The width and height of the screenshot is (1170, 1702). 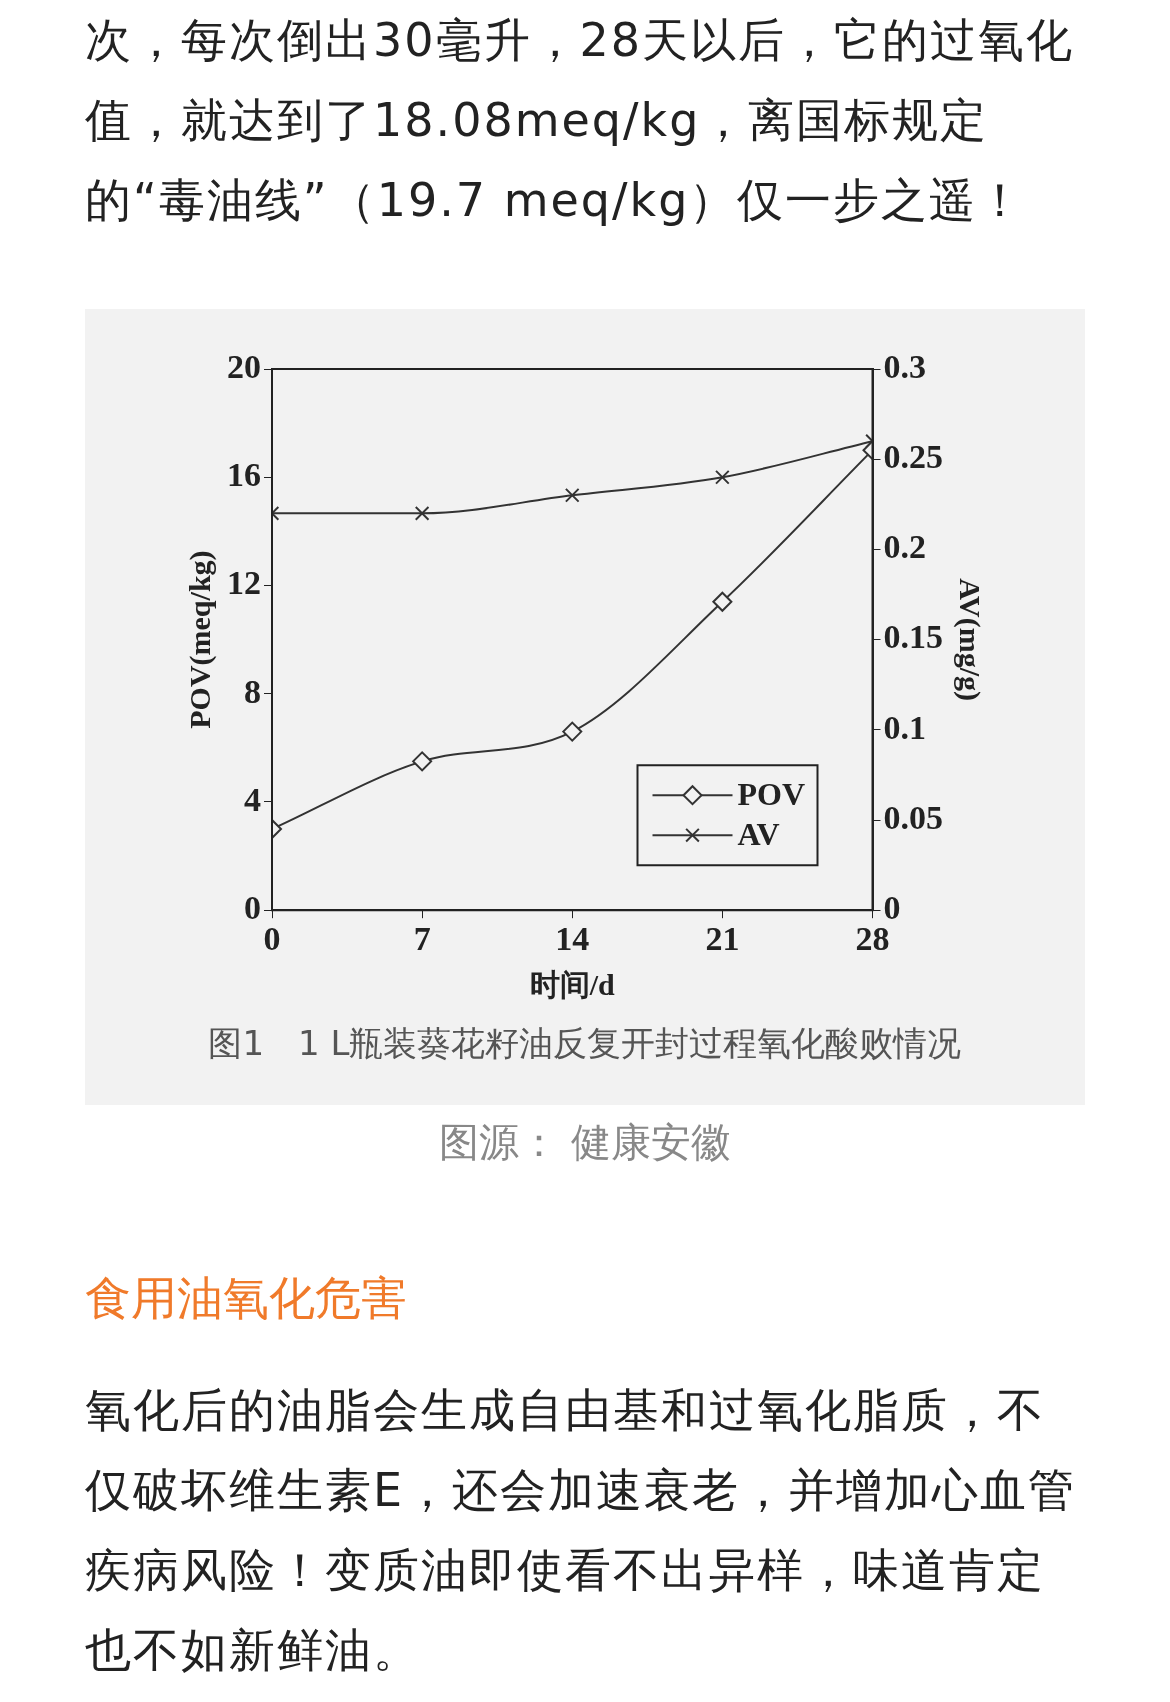 I want to click on y2-axis-title: AV(mg/g), so click(x=970, y=639).